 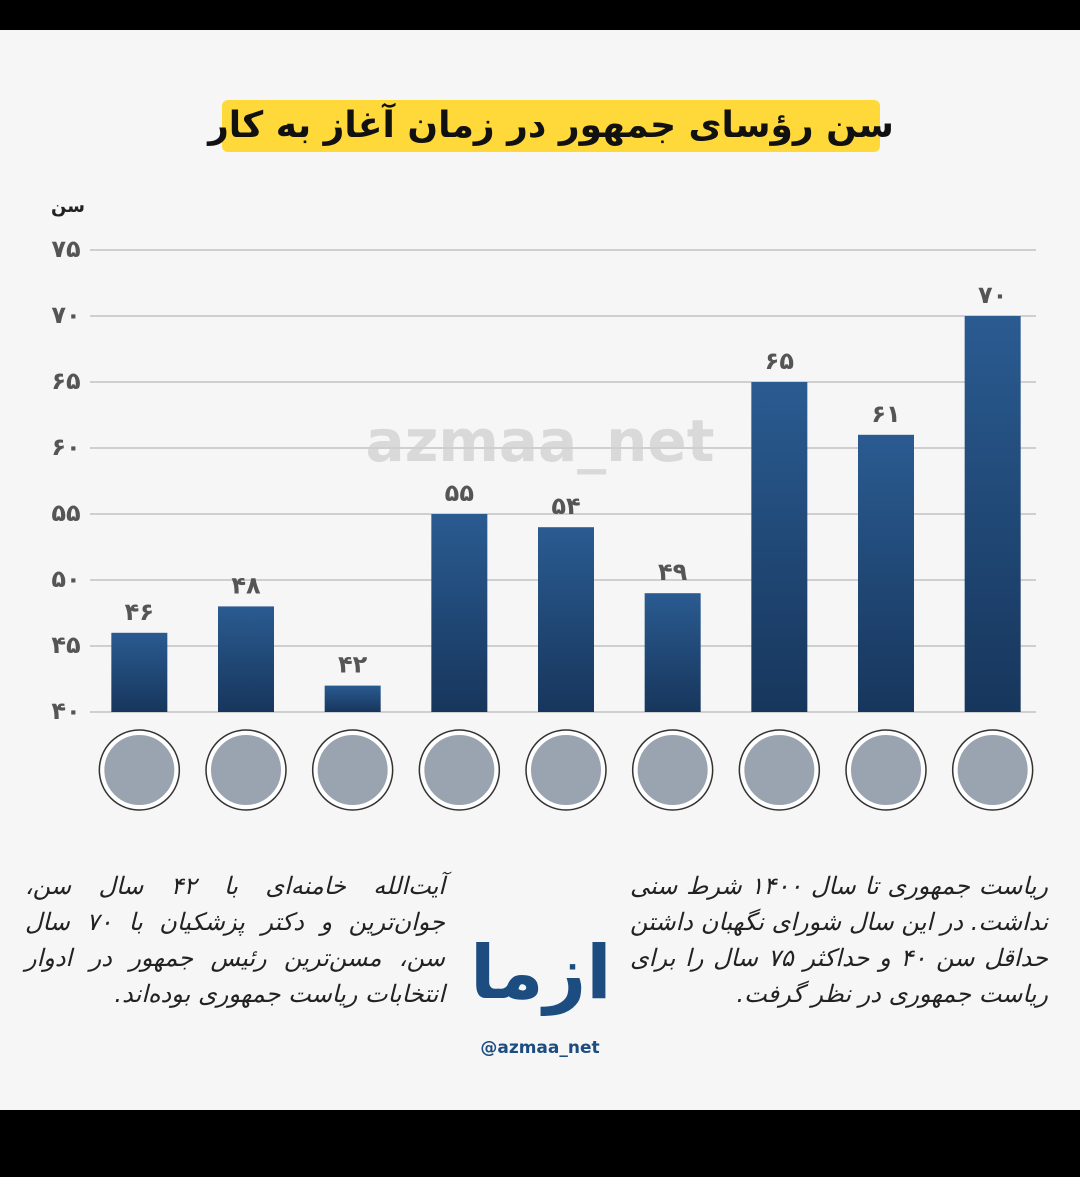 What do you see at coordinates (541, 973) in the screenshot?
I see `logo: ازما` at bounding box center [541, 973].